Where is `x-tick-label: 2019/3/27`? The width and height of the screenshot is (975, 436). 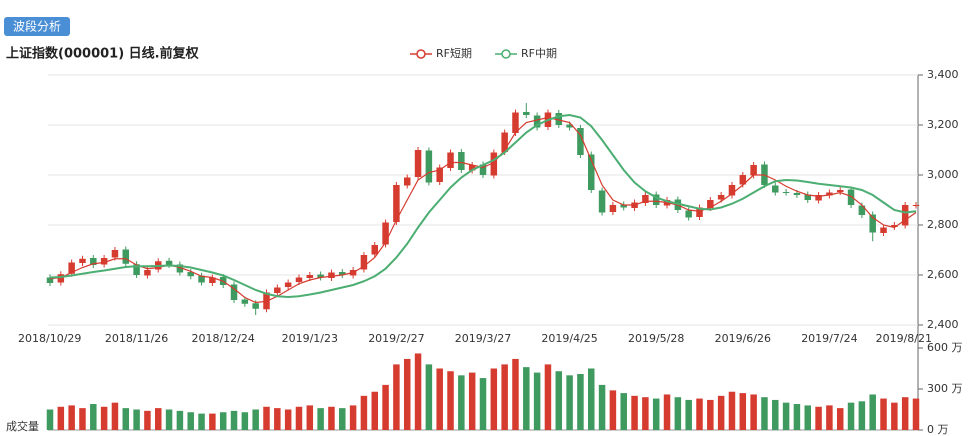 x-tick-label: 2019/3/27 is located at coordinates (483, 338).